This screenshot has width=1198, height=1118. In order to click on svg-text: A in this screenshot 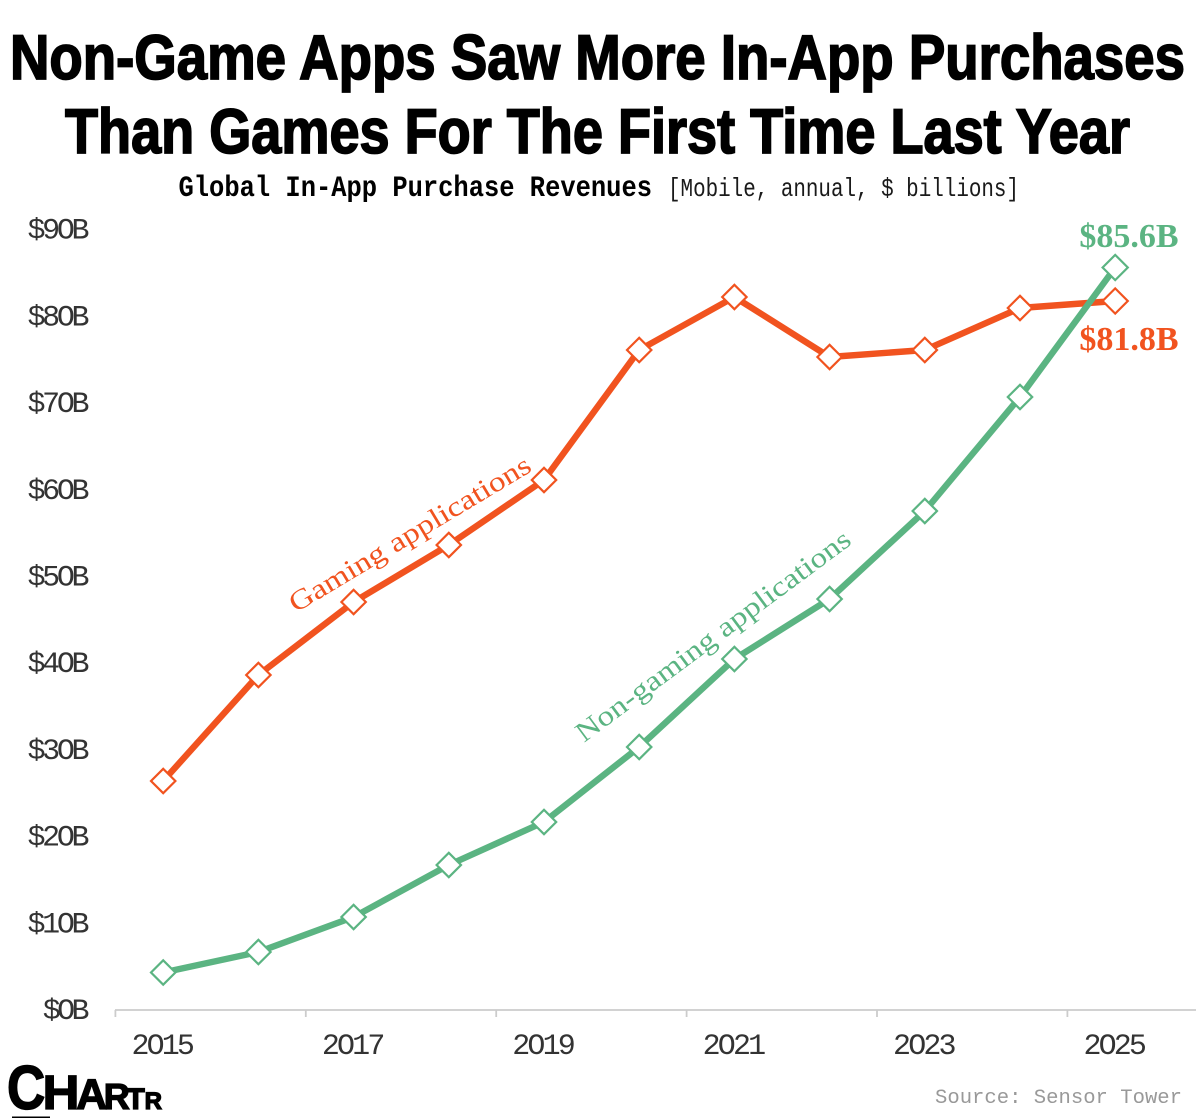, I will do `click(91, 1094)`.